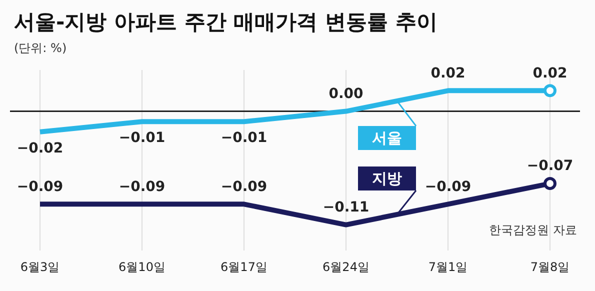  What do you see at coordinates (40, 148) in the screenshot?
I see `data-label: −0.02` at bounding box center [40, 148].